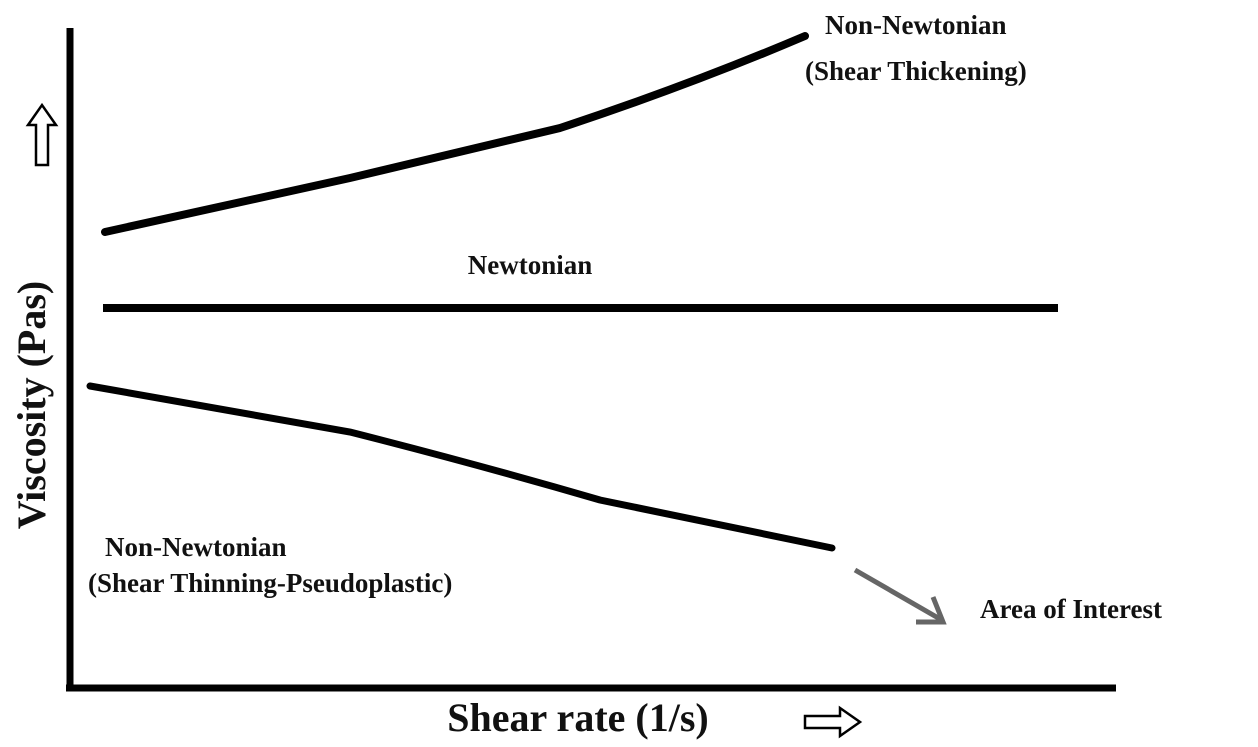 This screenshot has height=747, width=1258. Describe the element at coordinates (461, 467) in the screenshot. I see `shear-thinning-curve` at that location.